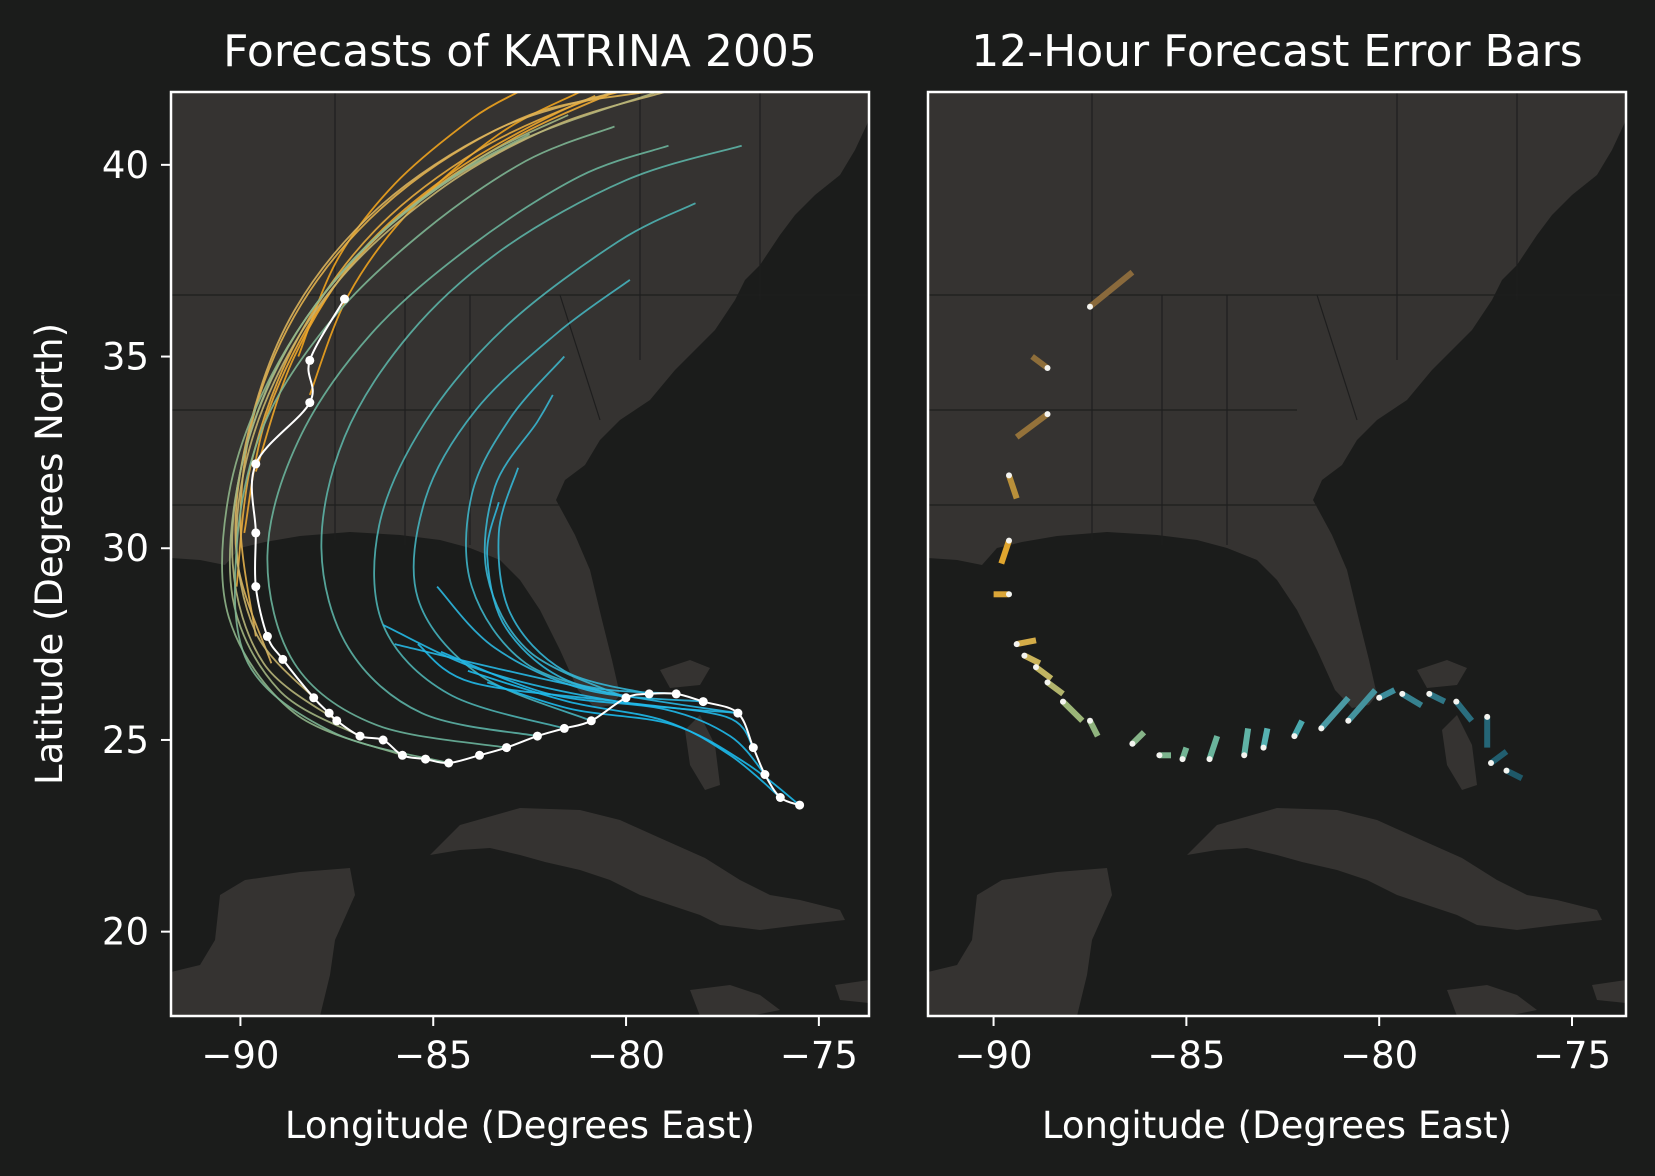  What do you see at coordinates (1283, 1046) in the screenshot?
I see `axis-ticks-right: −90 −85 −80 −75` at bounding box center [1283, 1046].